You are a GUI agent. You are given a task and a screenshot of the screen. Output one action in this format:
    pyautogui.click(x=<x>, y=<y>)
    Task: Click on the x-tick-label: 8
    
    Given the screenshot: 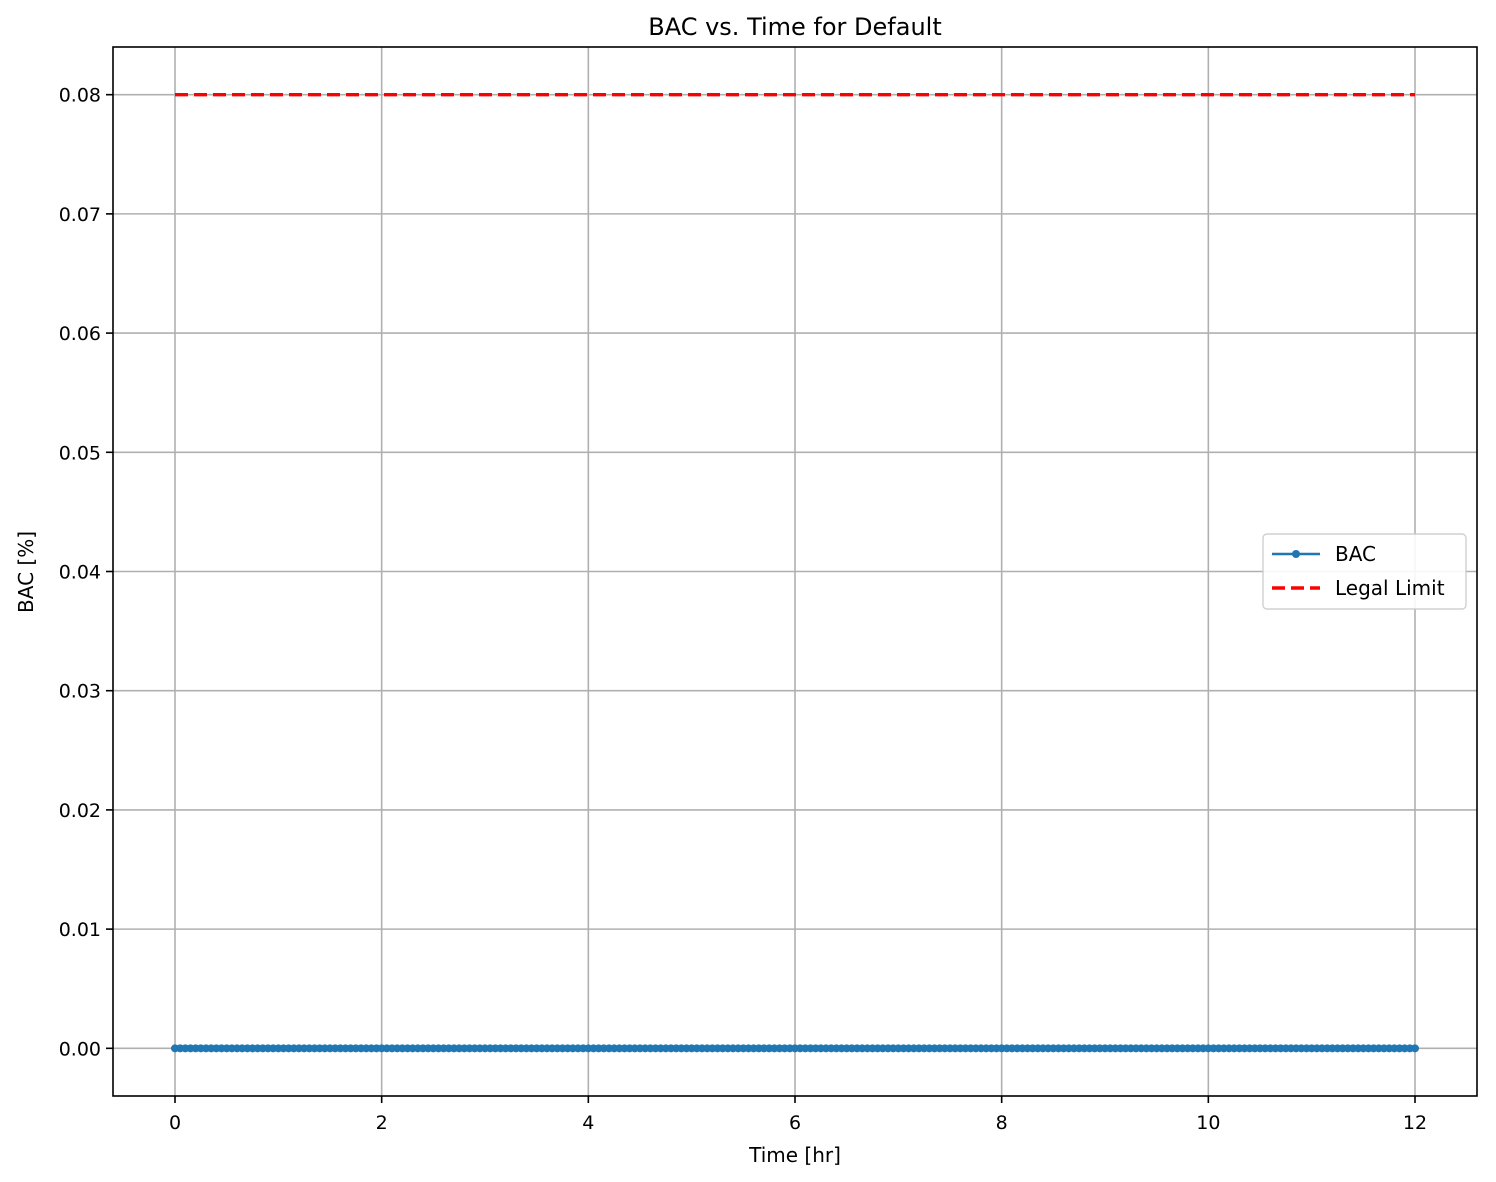 What is the action you would take?
    pyautogui.click(x=1002, y=1123)
    